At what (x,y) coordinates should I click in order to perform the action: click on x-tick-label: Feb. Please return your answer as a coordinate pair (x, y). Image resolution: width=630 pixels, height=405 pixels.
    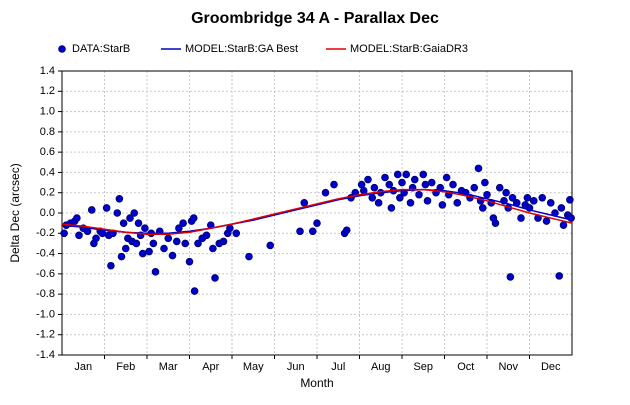
    Looking at the image, I should click on (125, 367).